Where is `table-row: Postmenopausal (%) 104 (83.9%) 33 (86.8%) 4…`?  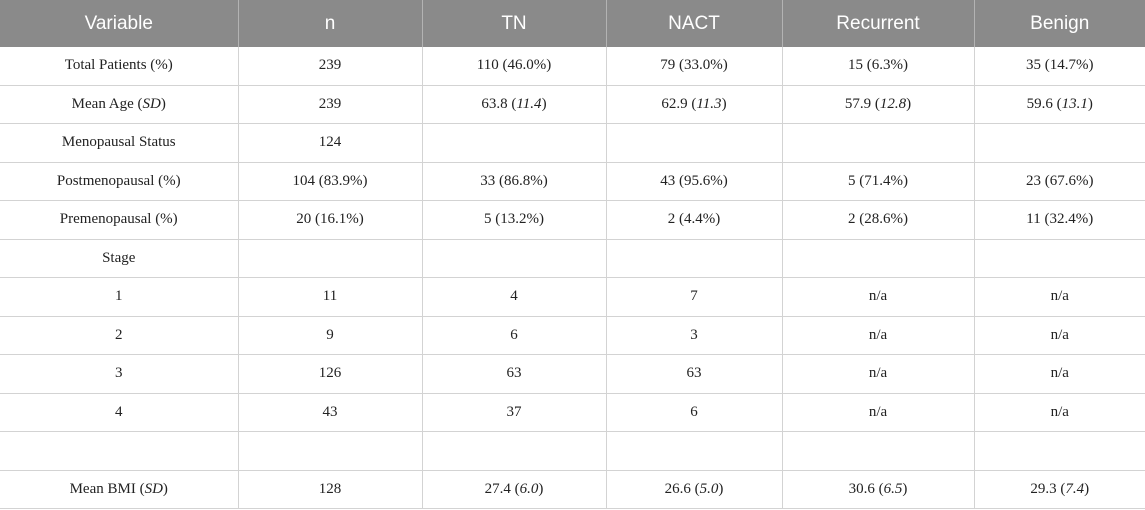
table-row: Postmenopausal (%) 104 (83.9%) 33 (86.8%) 4… is located at coordinates (572, 181).